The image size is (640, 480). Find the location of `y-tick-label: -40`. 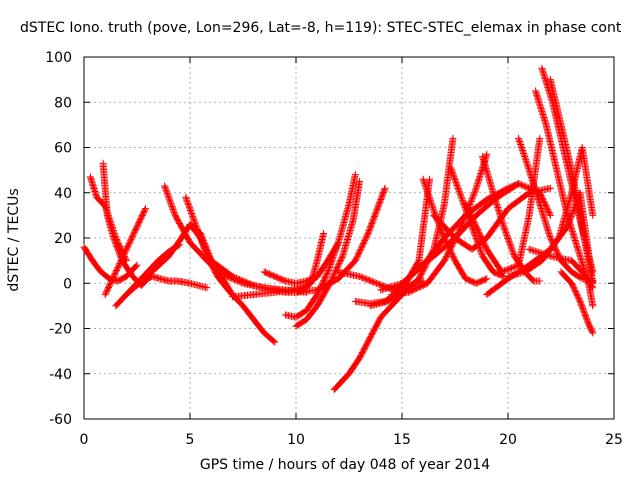

y-tick-label: -40 is located at coordinates (60, 375).